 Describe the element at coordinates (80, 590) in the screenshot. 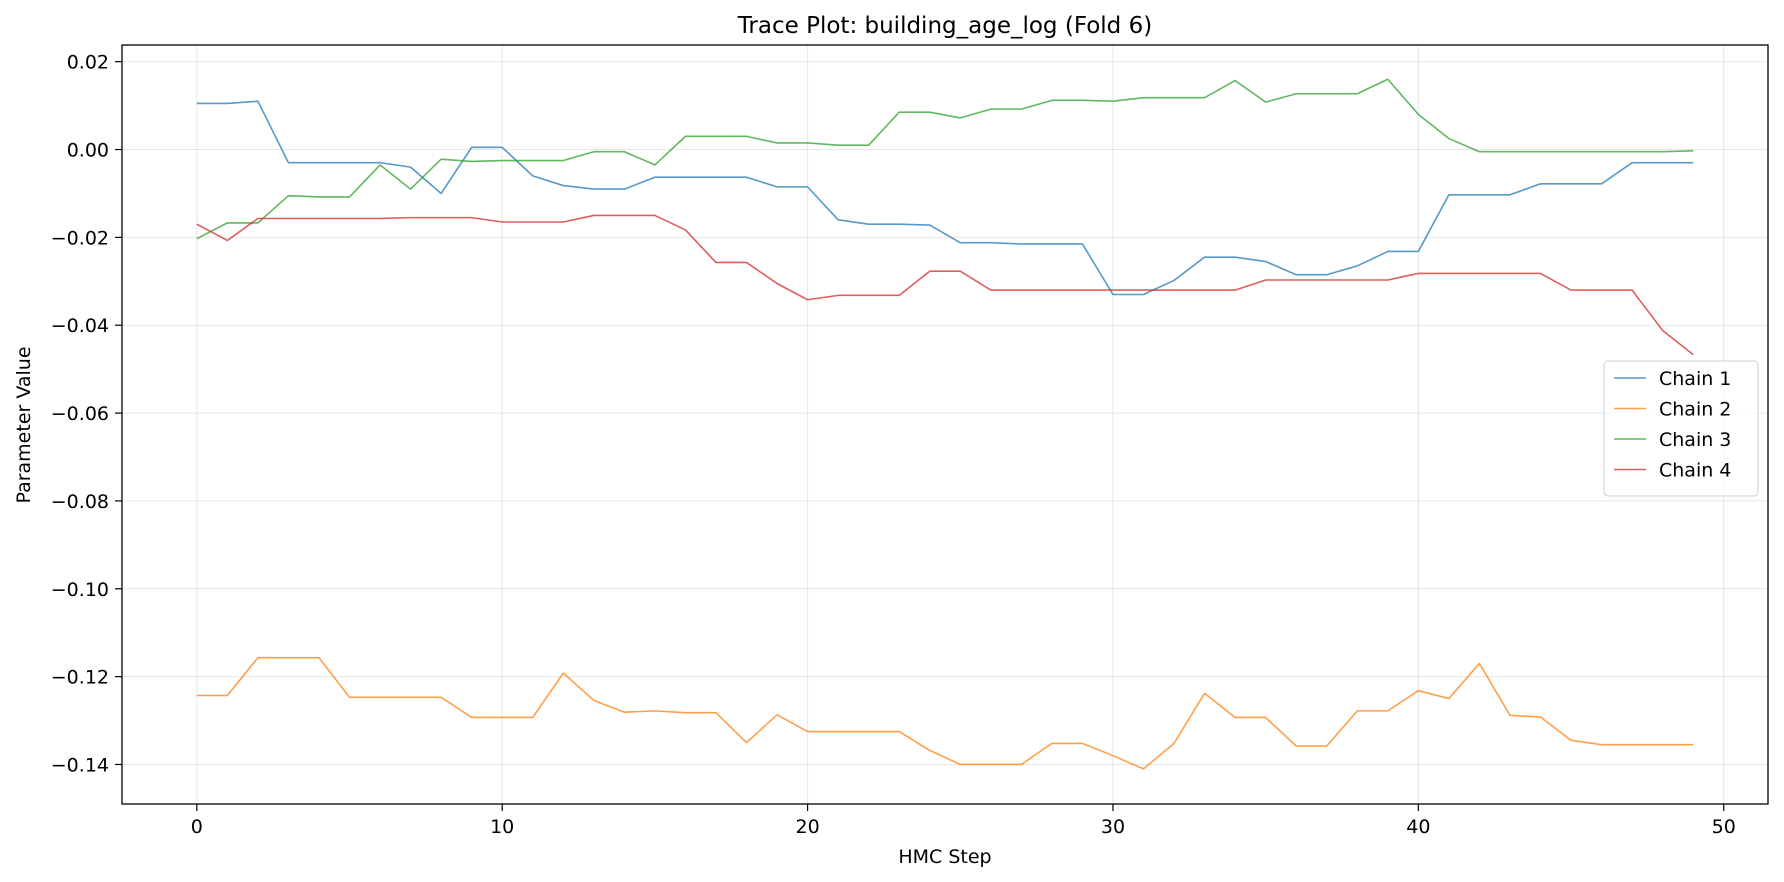

I see `y-tick-label: −0.10` at that location.